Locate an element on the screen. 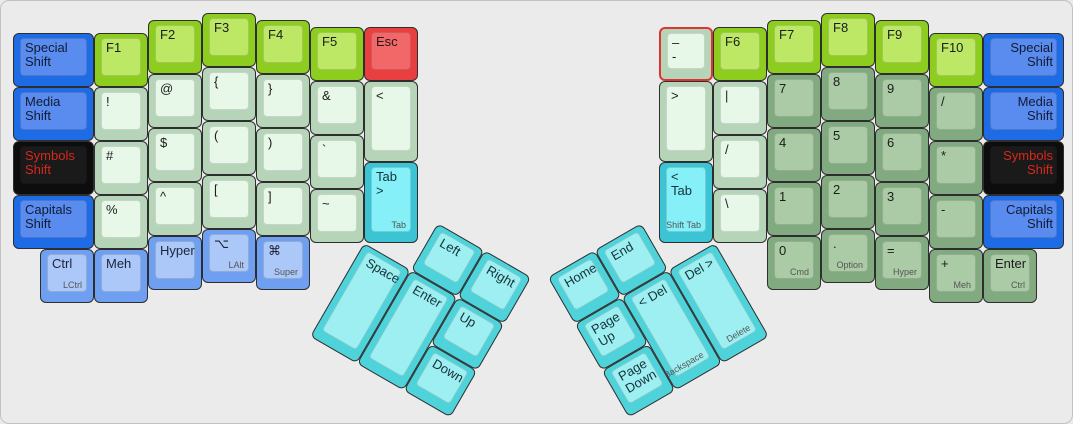  key-f3: F3 is located at coordinates (229, 40).